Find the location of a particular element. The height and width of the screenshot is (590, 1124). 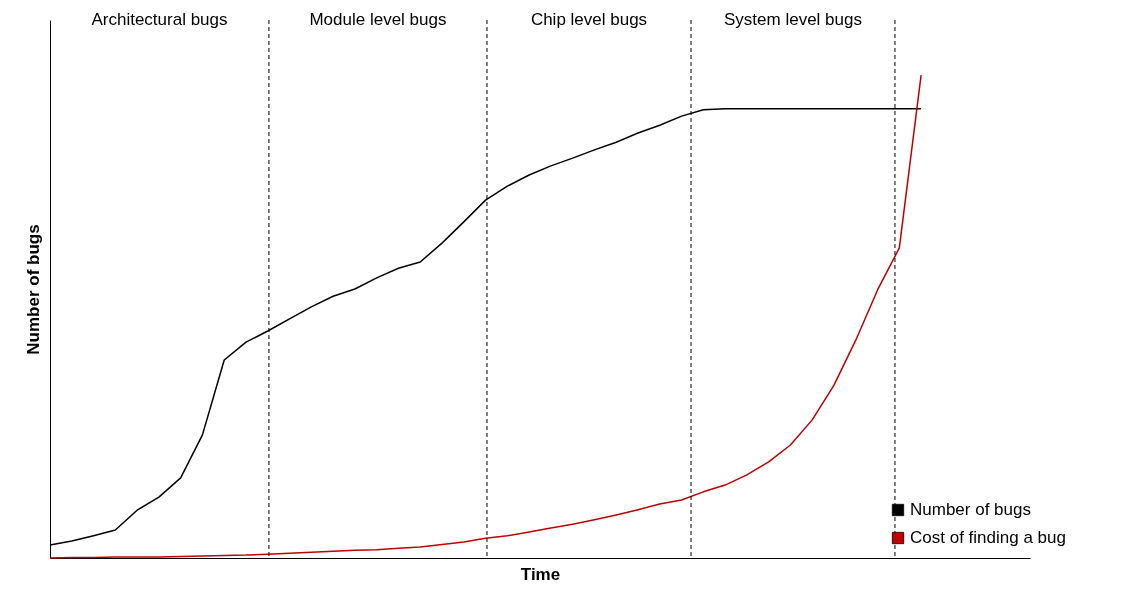

x-axis-title: Time is located at coordinates (540, 574).